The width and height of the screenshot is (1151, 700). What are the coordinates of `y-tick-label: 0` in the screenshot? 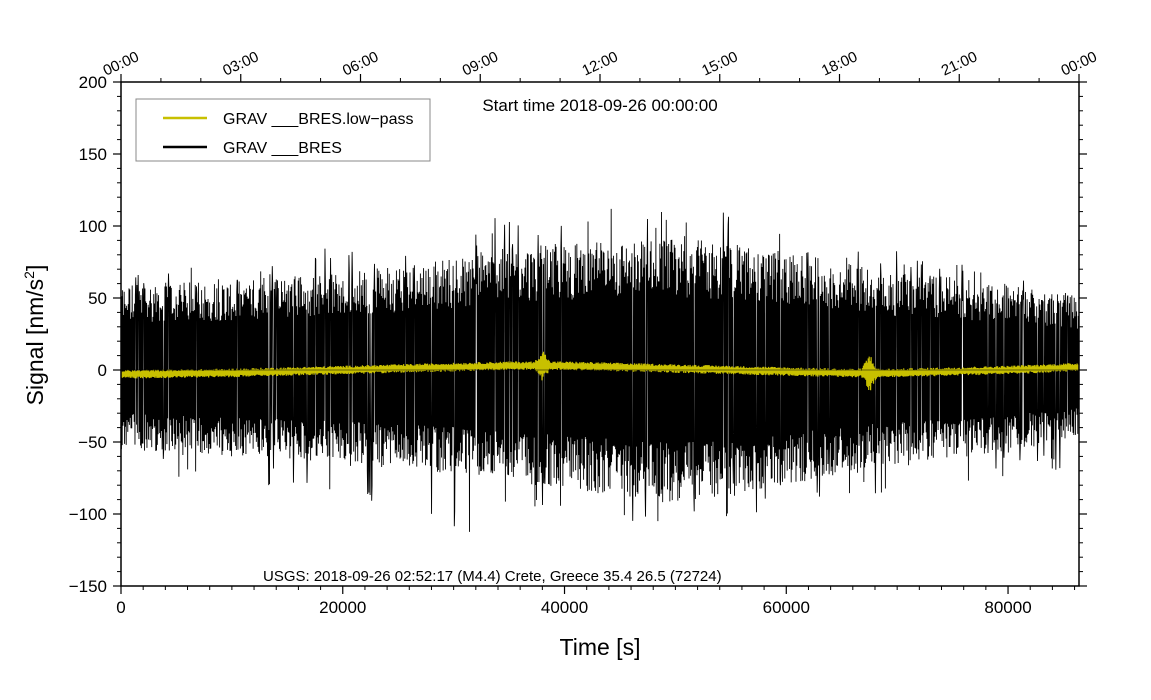 It's located at (102, 370).